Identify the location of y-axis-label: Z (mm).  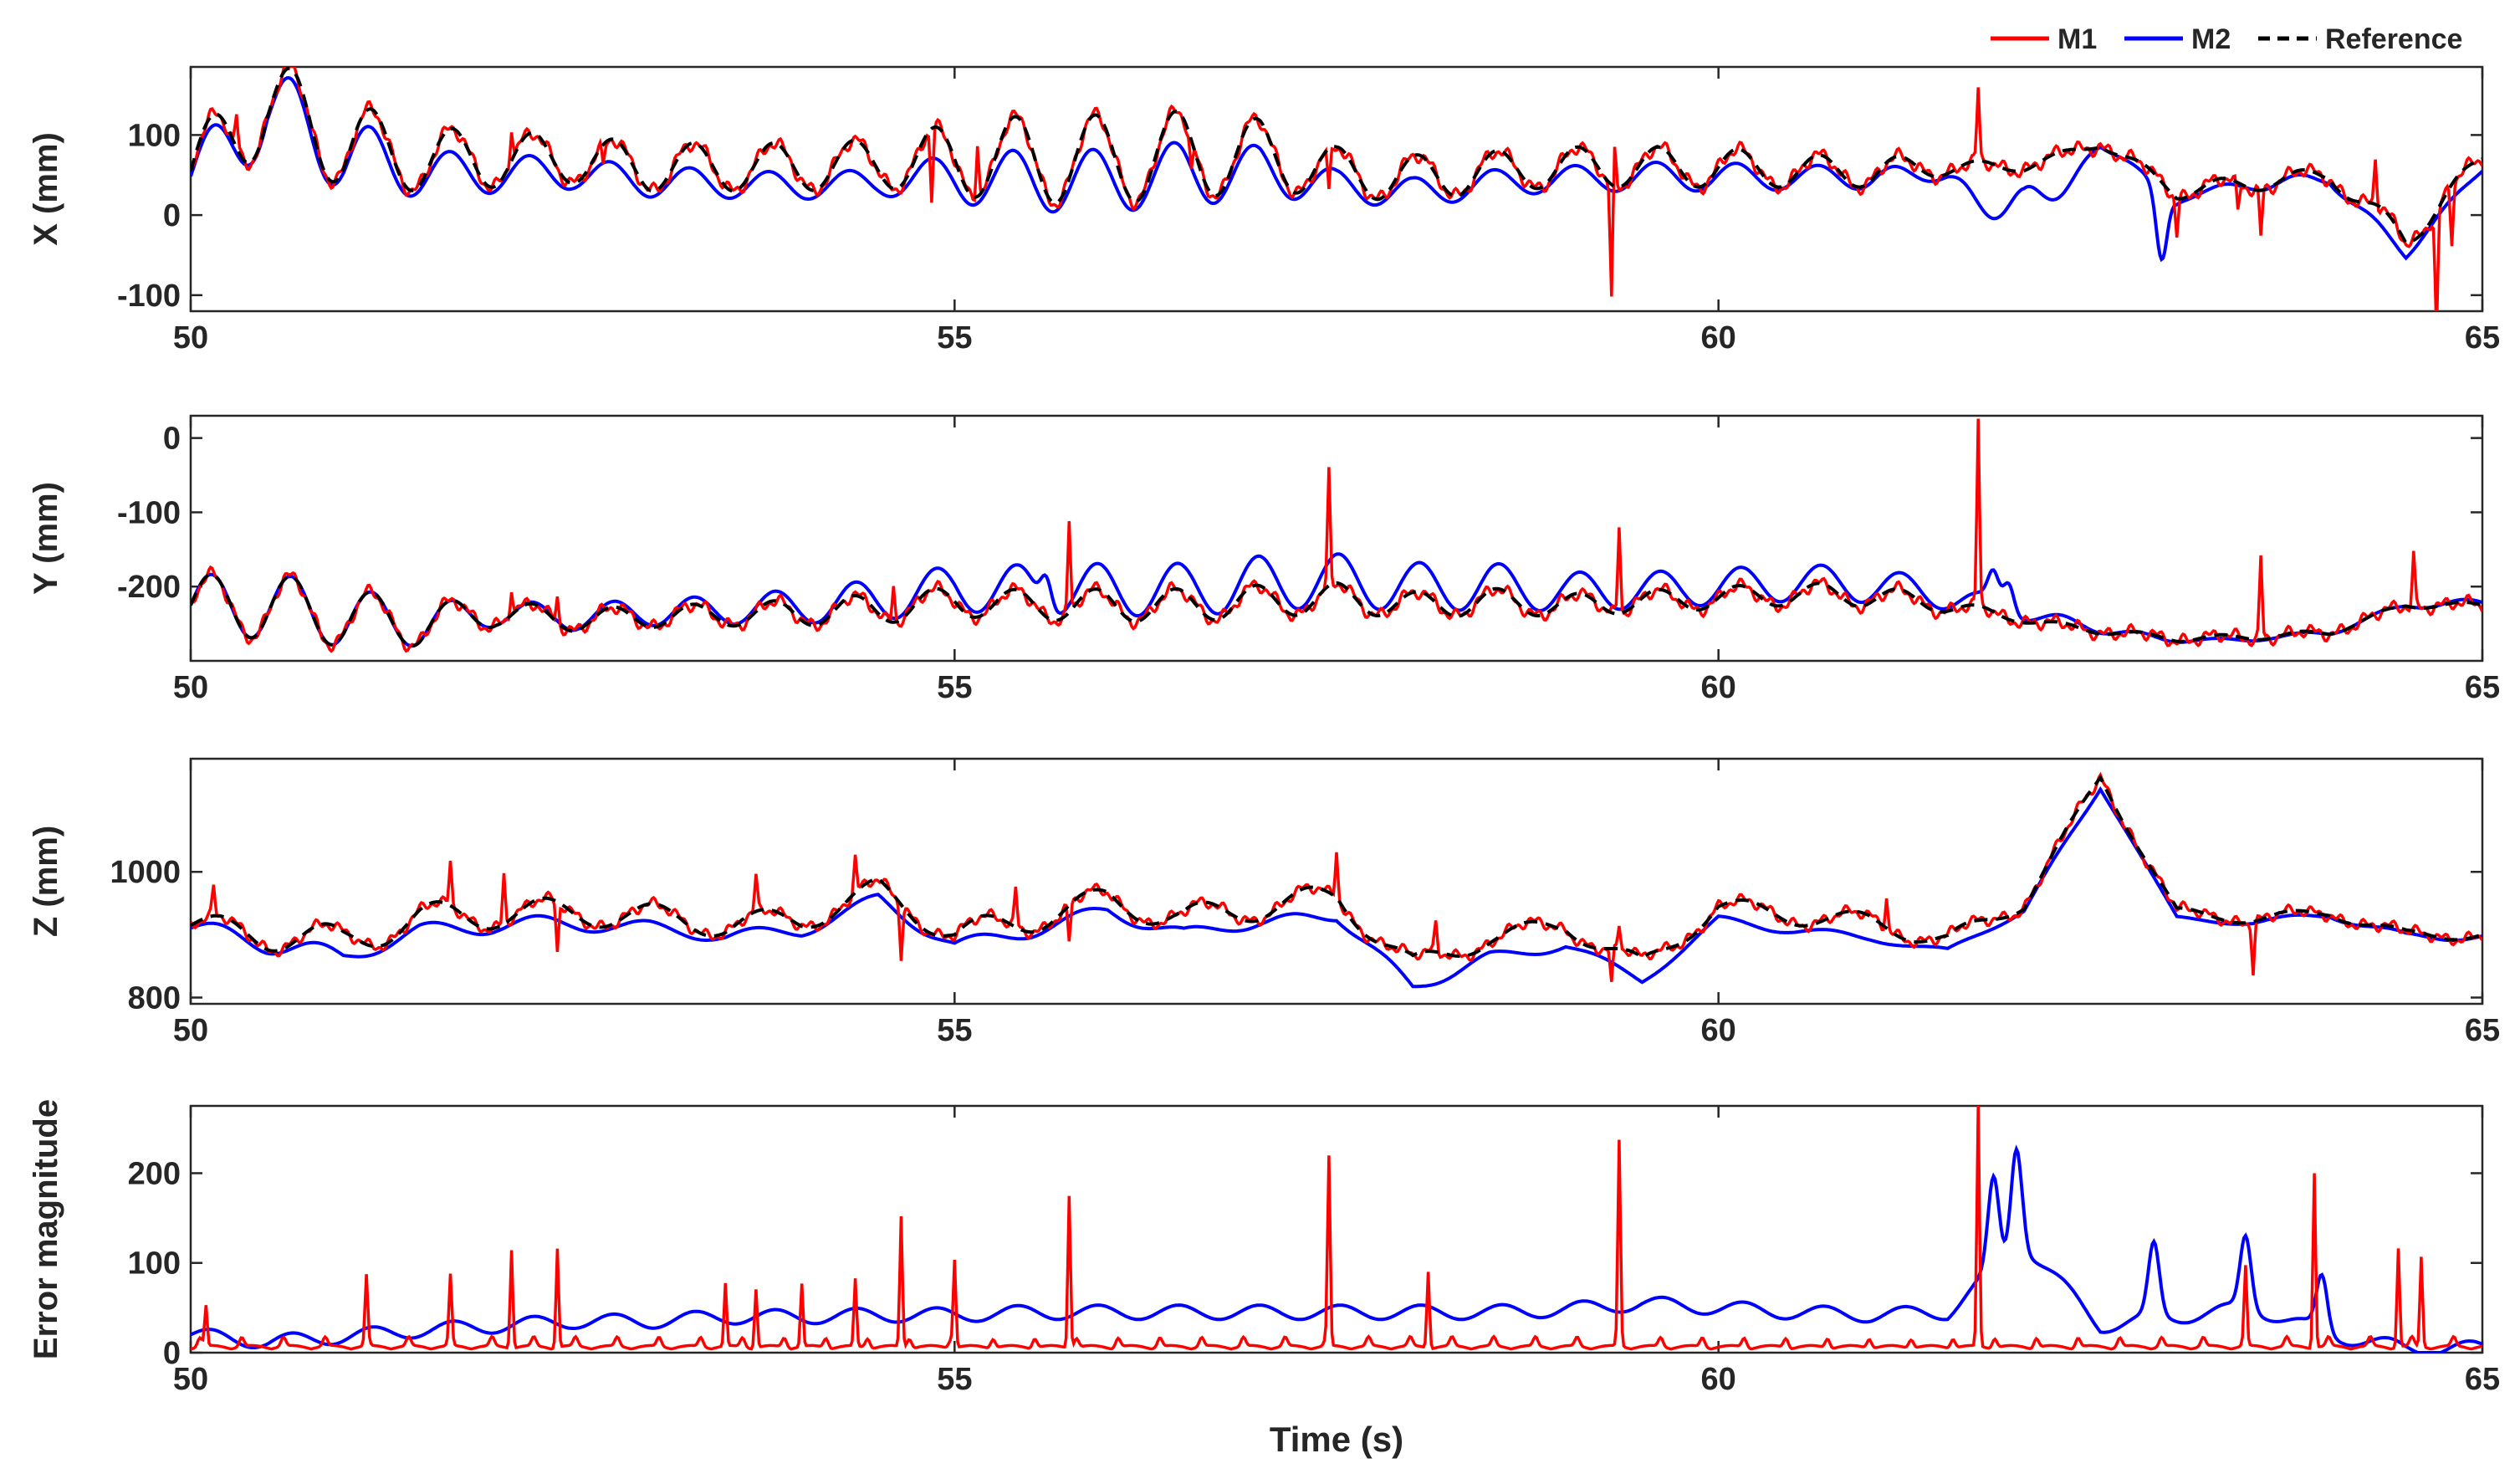
(46, 881).